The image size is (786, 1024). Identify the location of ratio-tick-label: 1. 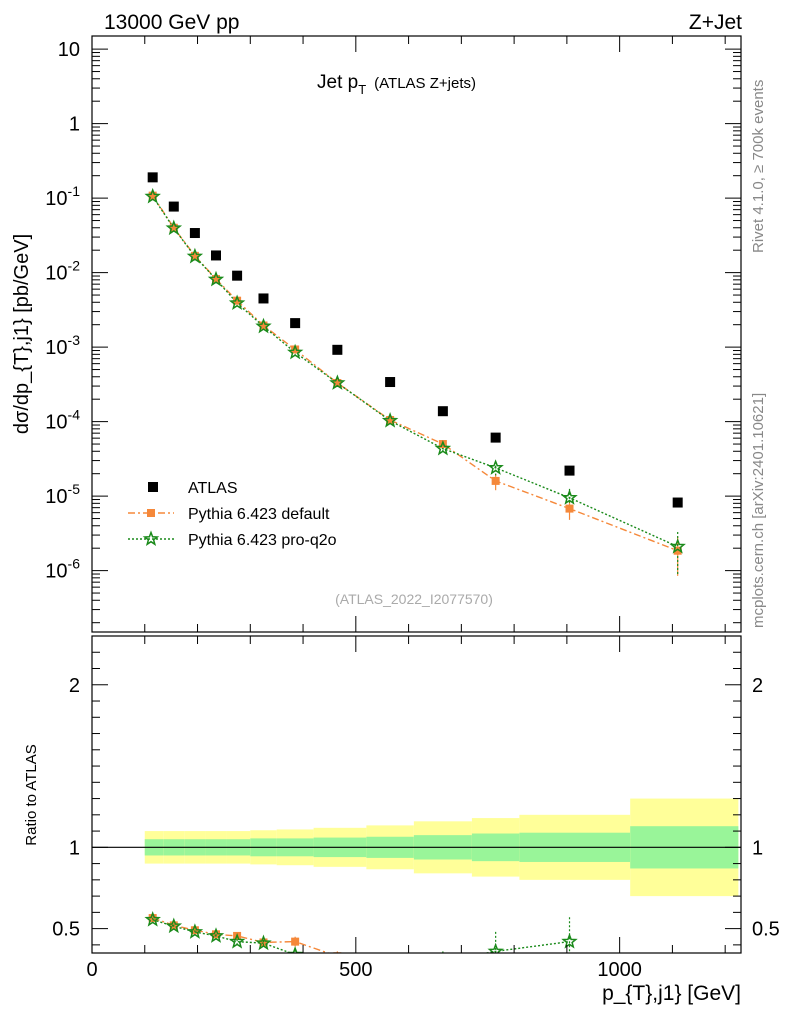
(74, 848).